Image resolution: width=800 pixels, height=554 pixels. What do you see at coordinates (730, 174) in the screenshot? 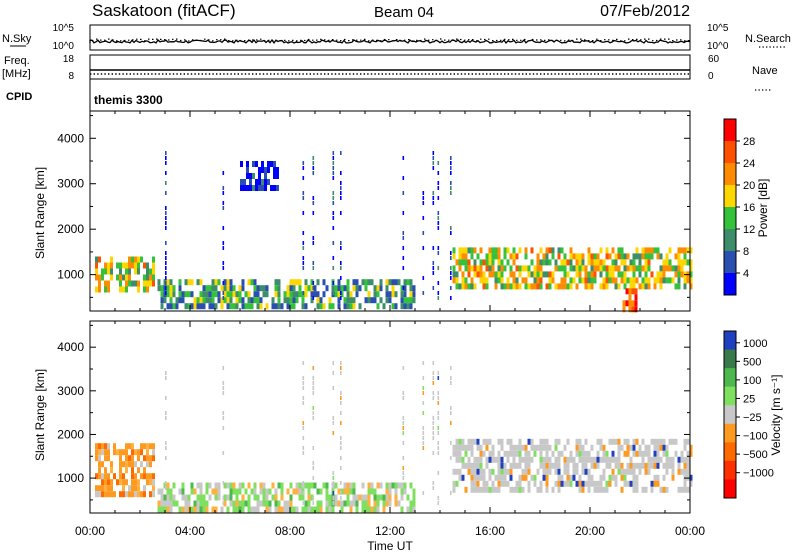
I see `colorbar-segment` at bounding box center [730, 174].